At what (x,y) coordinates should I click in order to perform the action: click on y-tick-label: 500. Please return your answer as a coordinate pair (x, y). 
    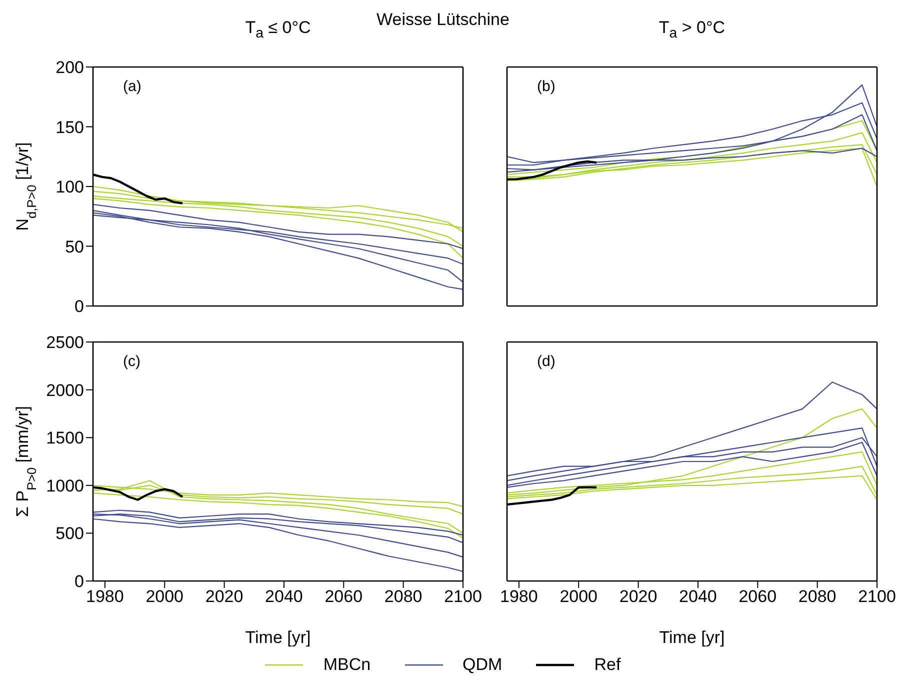
    Looking at the image, I should click on (70, 534).